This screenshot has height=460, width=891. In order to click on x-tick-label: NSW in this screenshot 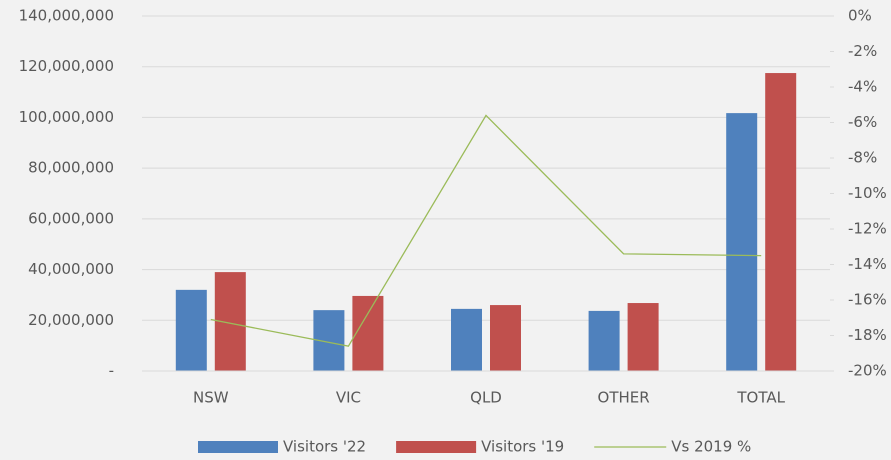, I will do `click(211, 398)`.